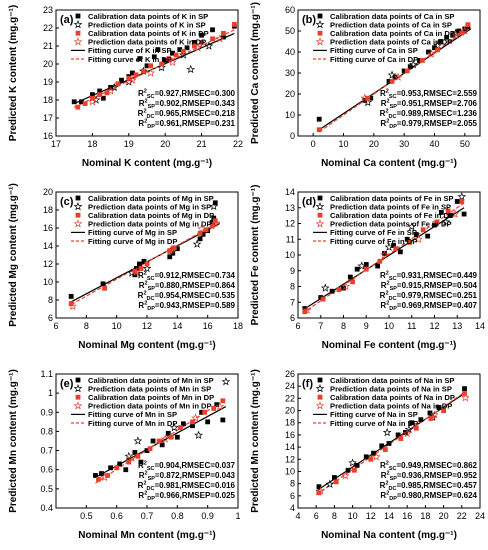 Image resolution: width=488 pixels, height=550 pixels. I want to click on stat-line: R2SC=0.927,RMSEC=0.300, so click(187, 95).